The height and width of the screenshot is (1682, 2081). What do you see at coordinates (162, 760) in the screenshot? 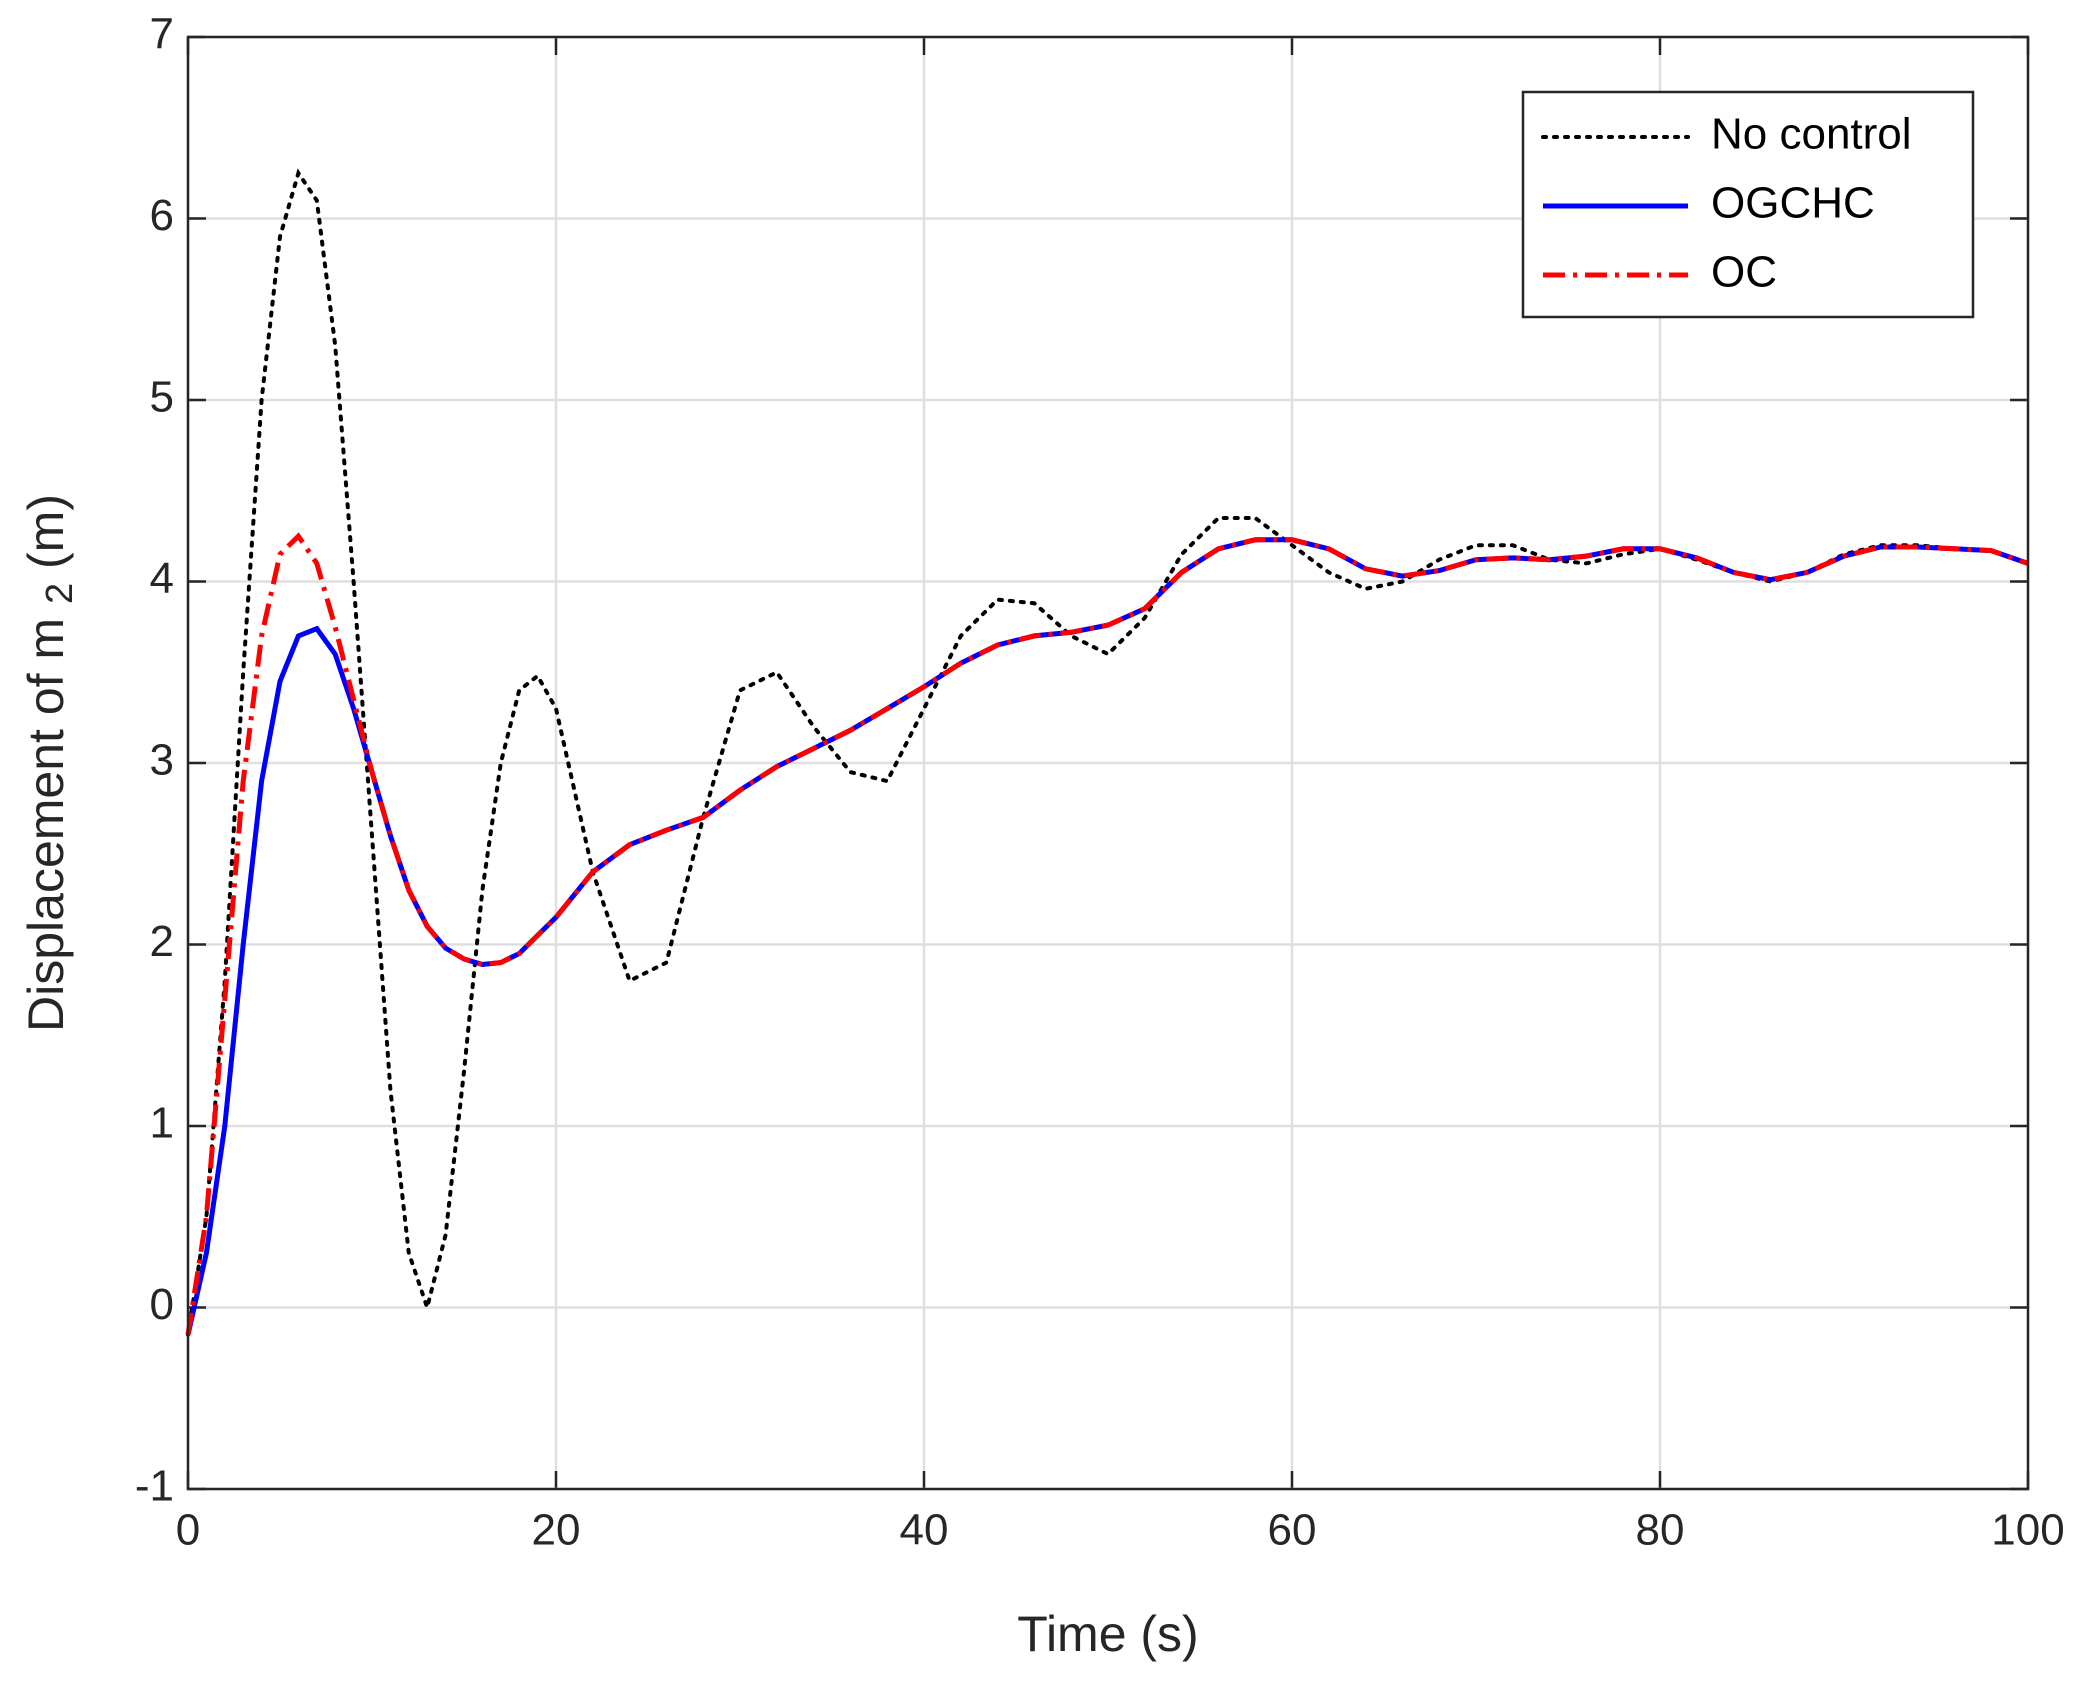
I see `y-tick-label: 3` at bounding box center [162, 760].